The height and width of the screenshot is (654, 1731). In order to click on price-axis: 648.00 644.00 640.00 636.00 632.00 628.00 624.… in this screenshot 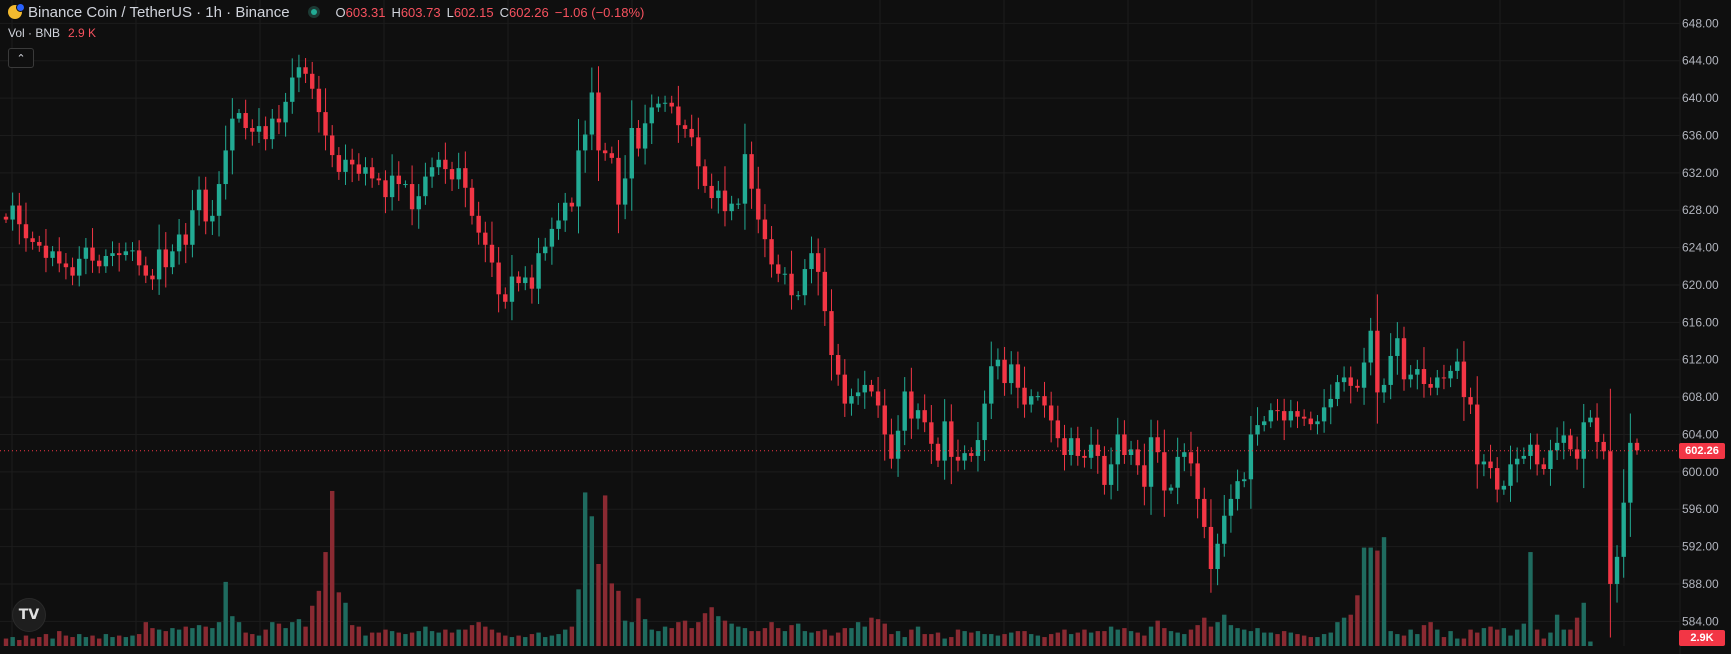, I will do `click(1700, 322)`.